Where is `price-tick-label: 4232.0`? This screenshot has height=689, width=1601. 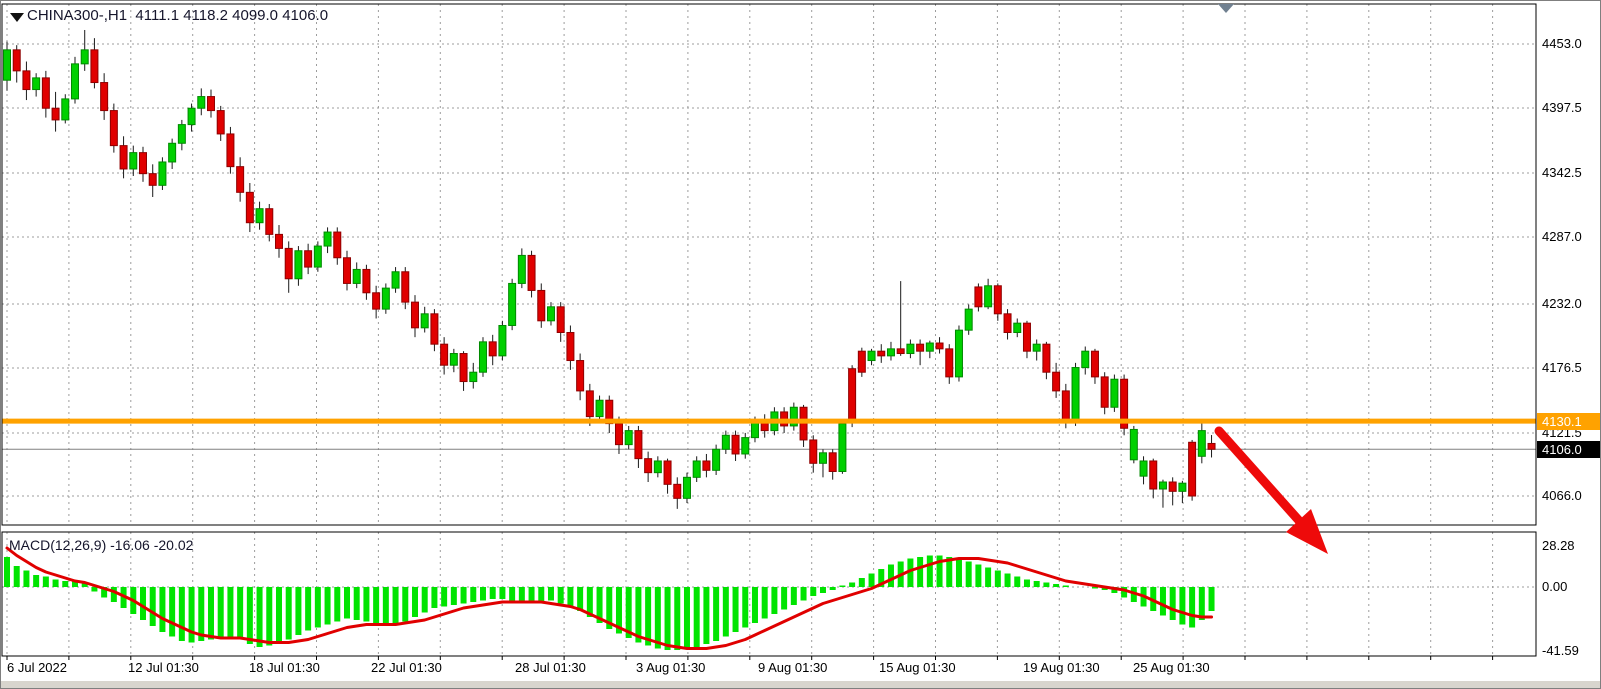
price-tick-label: 4232.0 is located at coordinates (1562, 303).